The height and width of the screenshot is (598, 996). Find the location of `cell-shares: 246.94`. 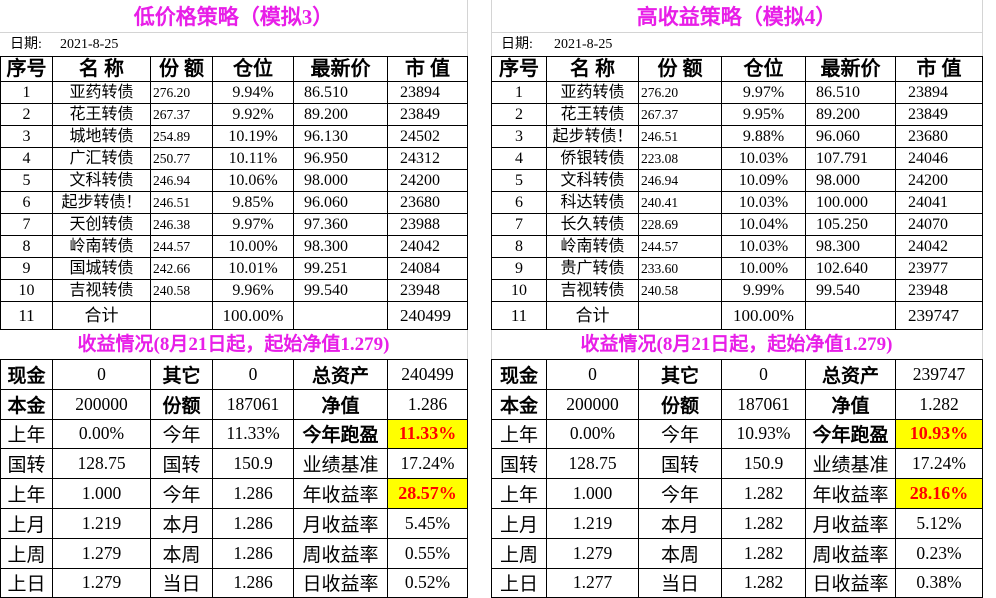

cell-shares: 246.94 is located at coordinates (181, 180).